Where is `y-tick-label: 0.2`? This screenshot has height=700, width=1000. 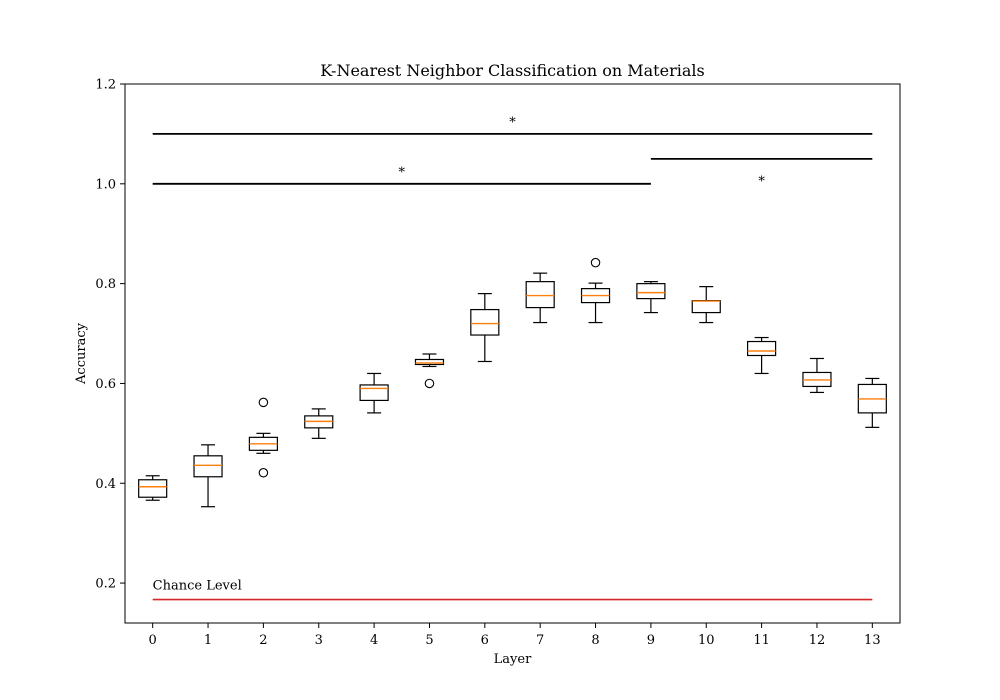
y-tick-label: 0.2 is located at coordinates (105, 584).